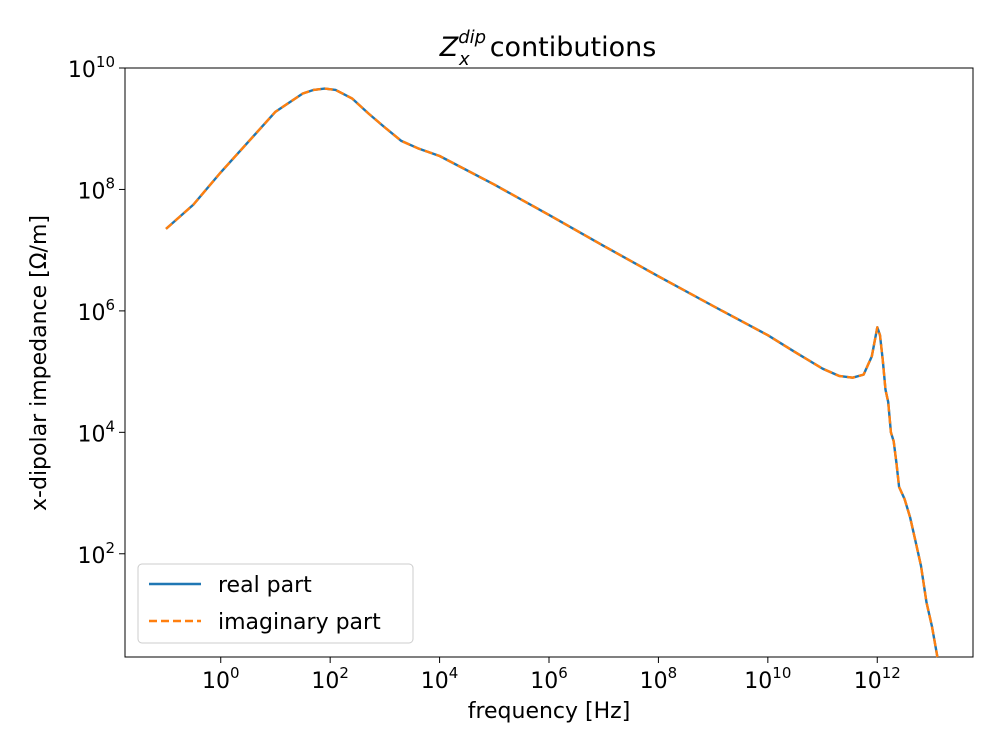 Image resolution: width=1000 pixels, height=750 pixels. I want to click on y-tick-label: 10⁸, so click(96, 189).